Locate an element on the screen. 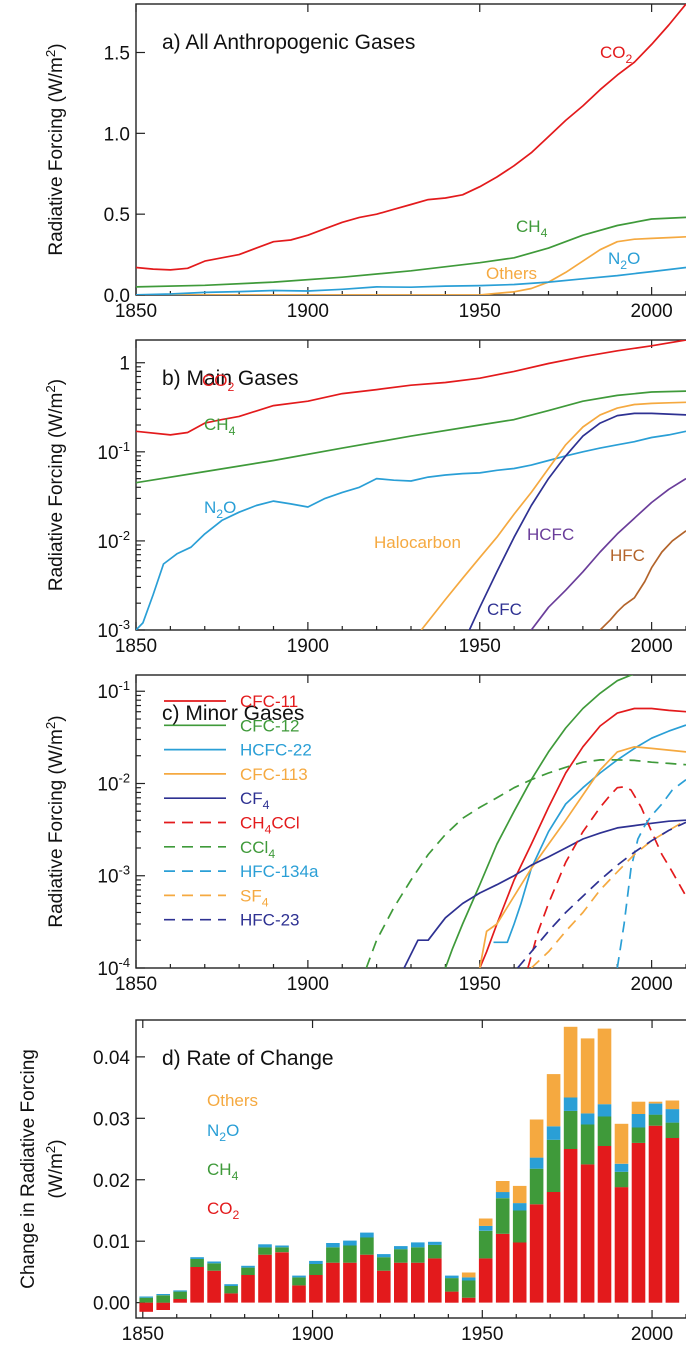  y-tick-label: 1 is located at coordinates (124, 364).